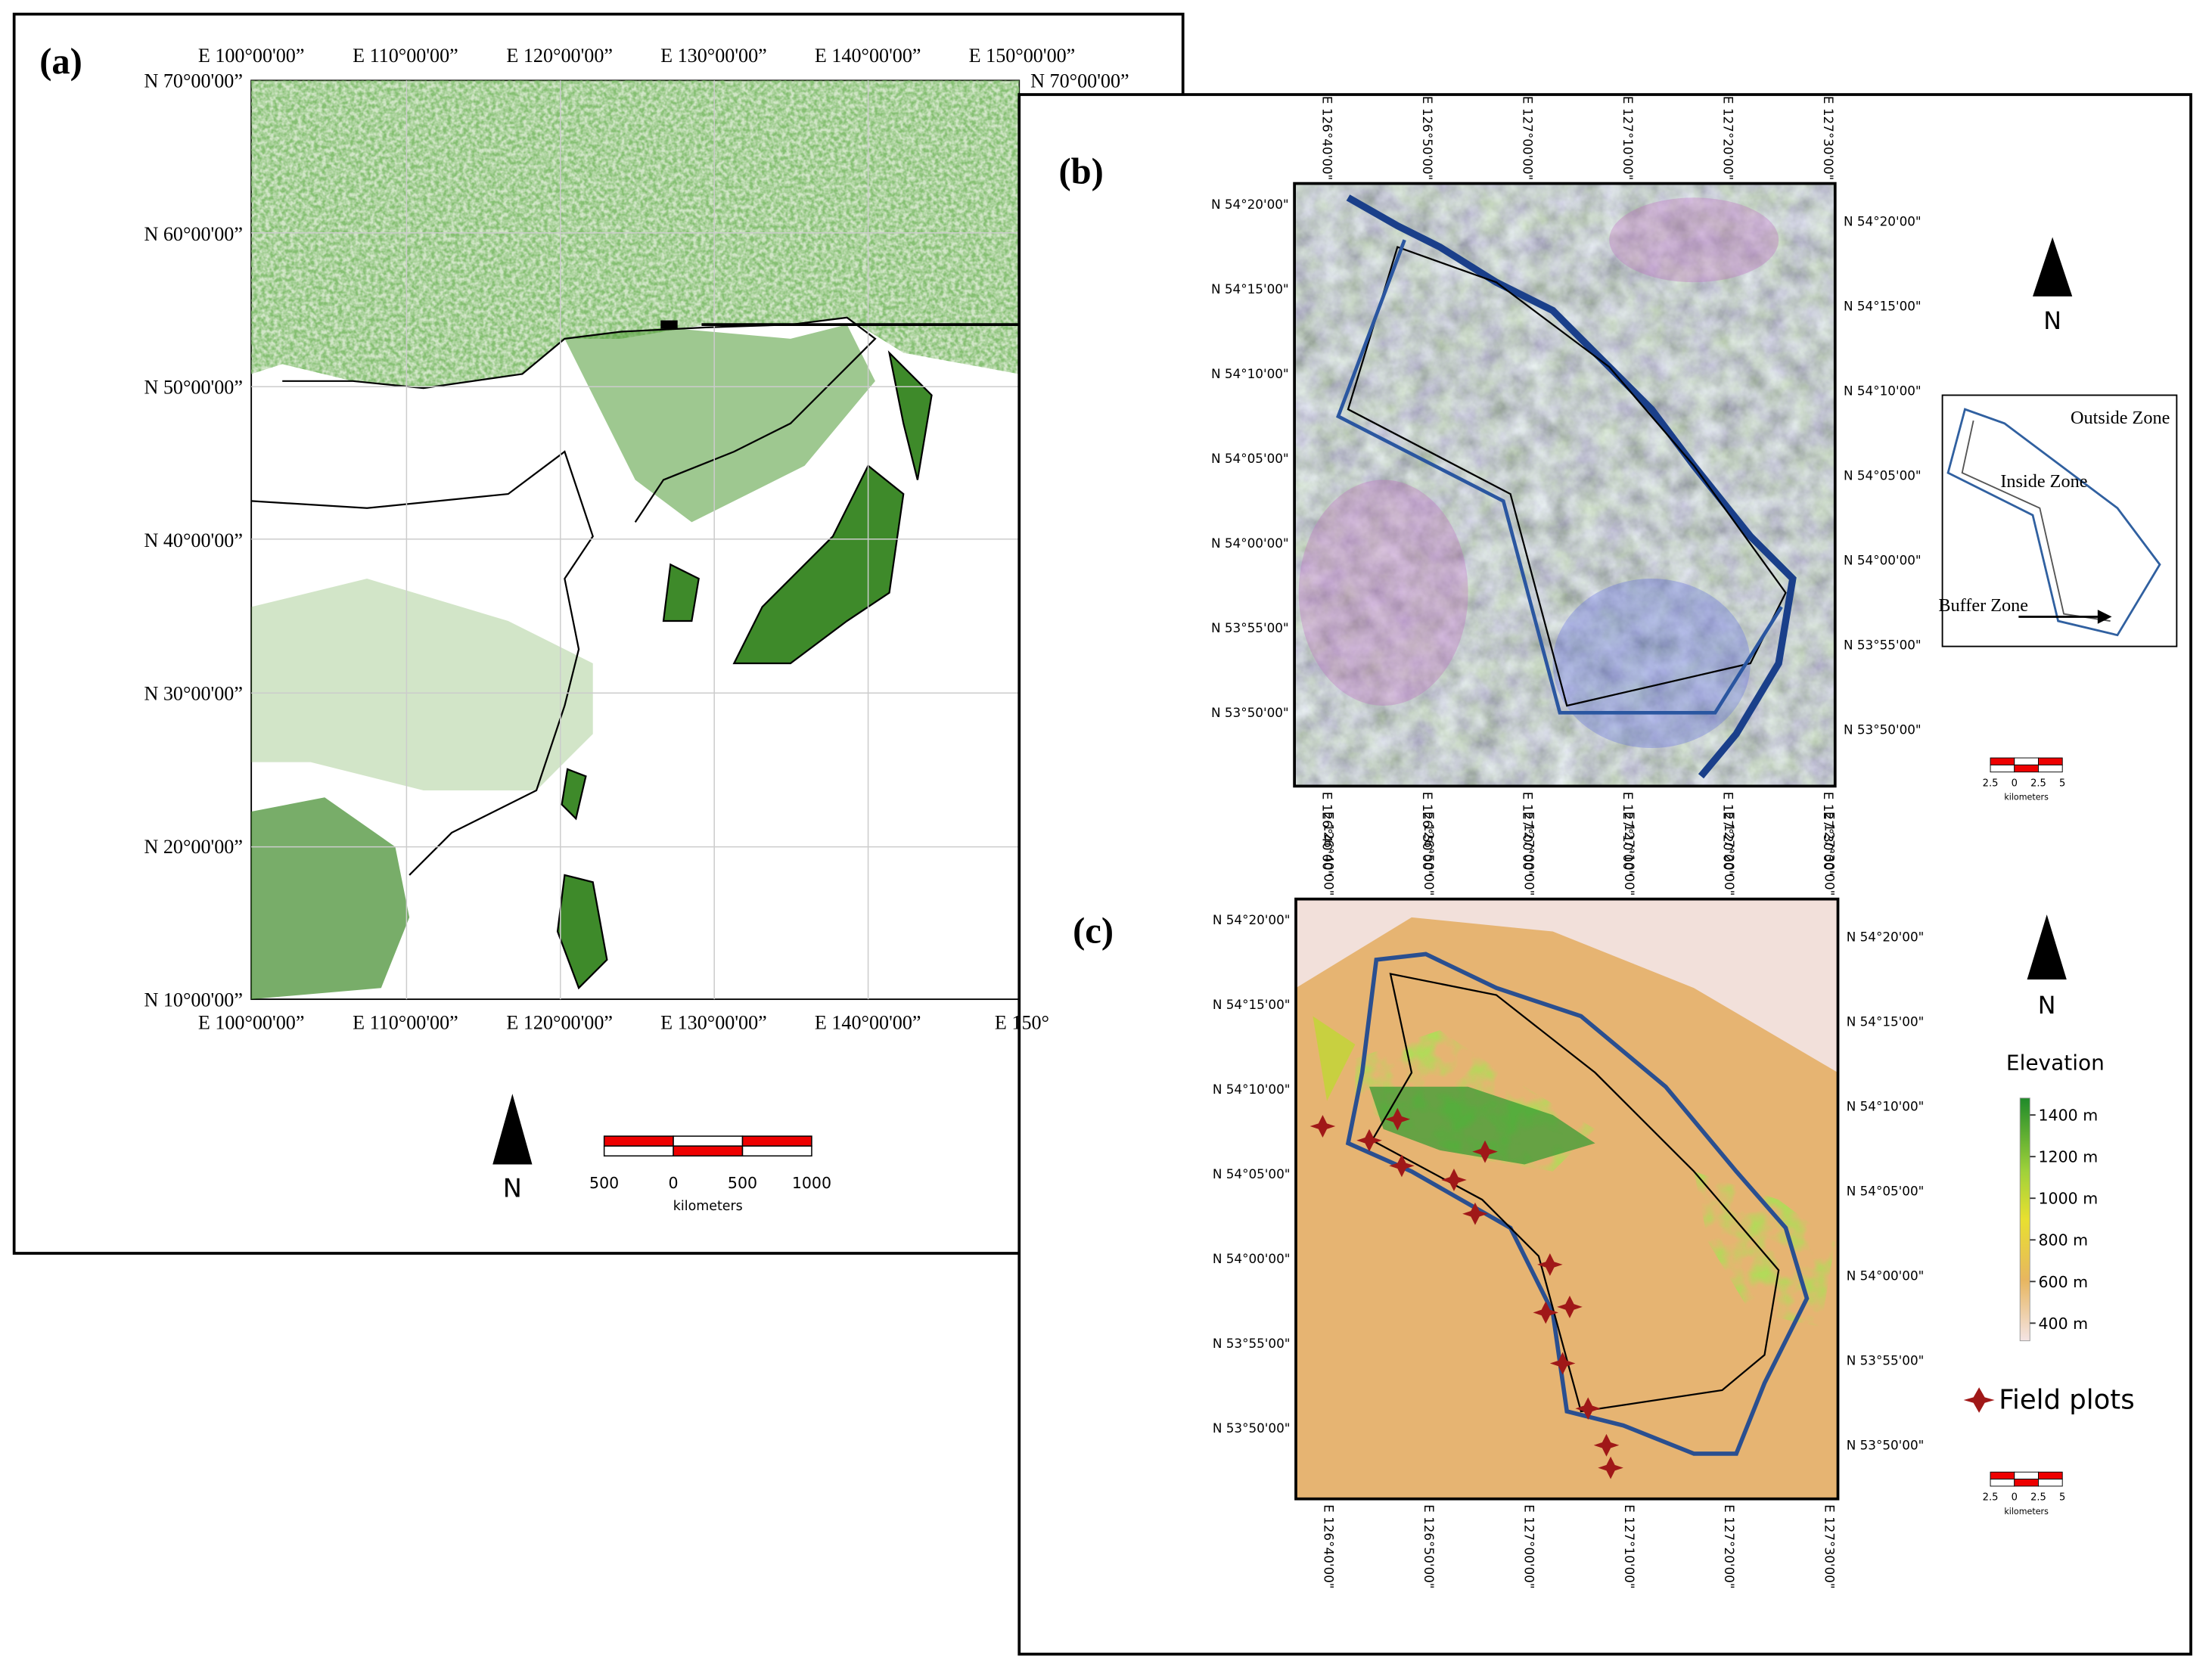 This screenshot has width=2212, height=1664. I want to click on field-plot-symbol, so click(1979, 1400).